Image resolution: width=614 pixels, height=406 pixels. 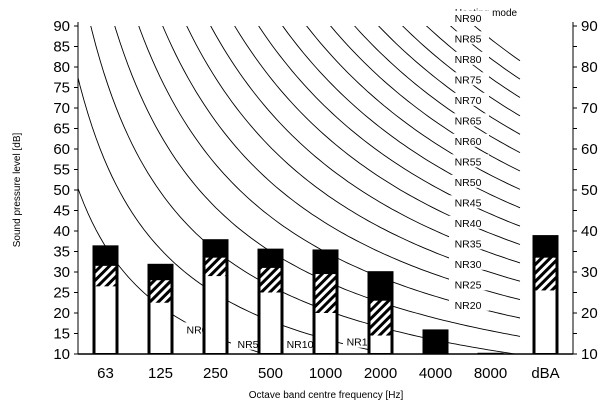 I want to click on x-tick-label: dBA, so click(x=545, y=373).